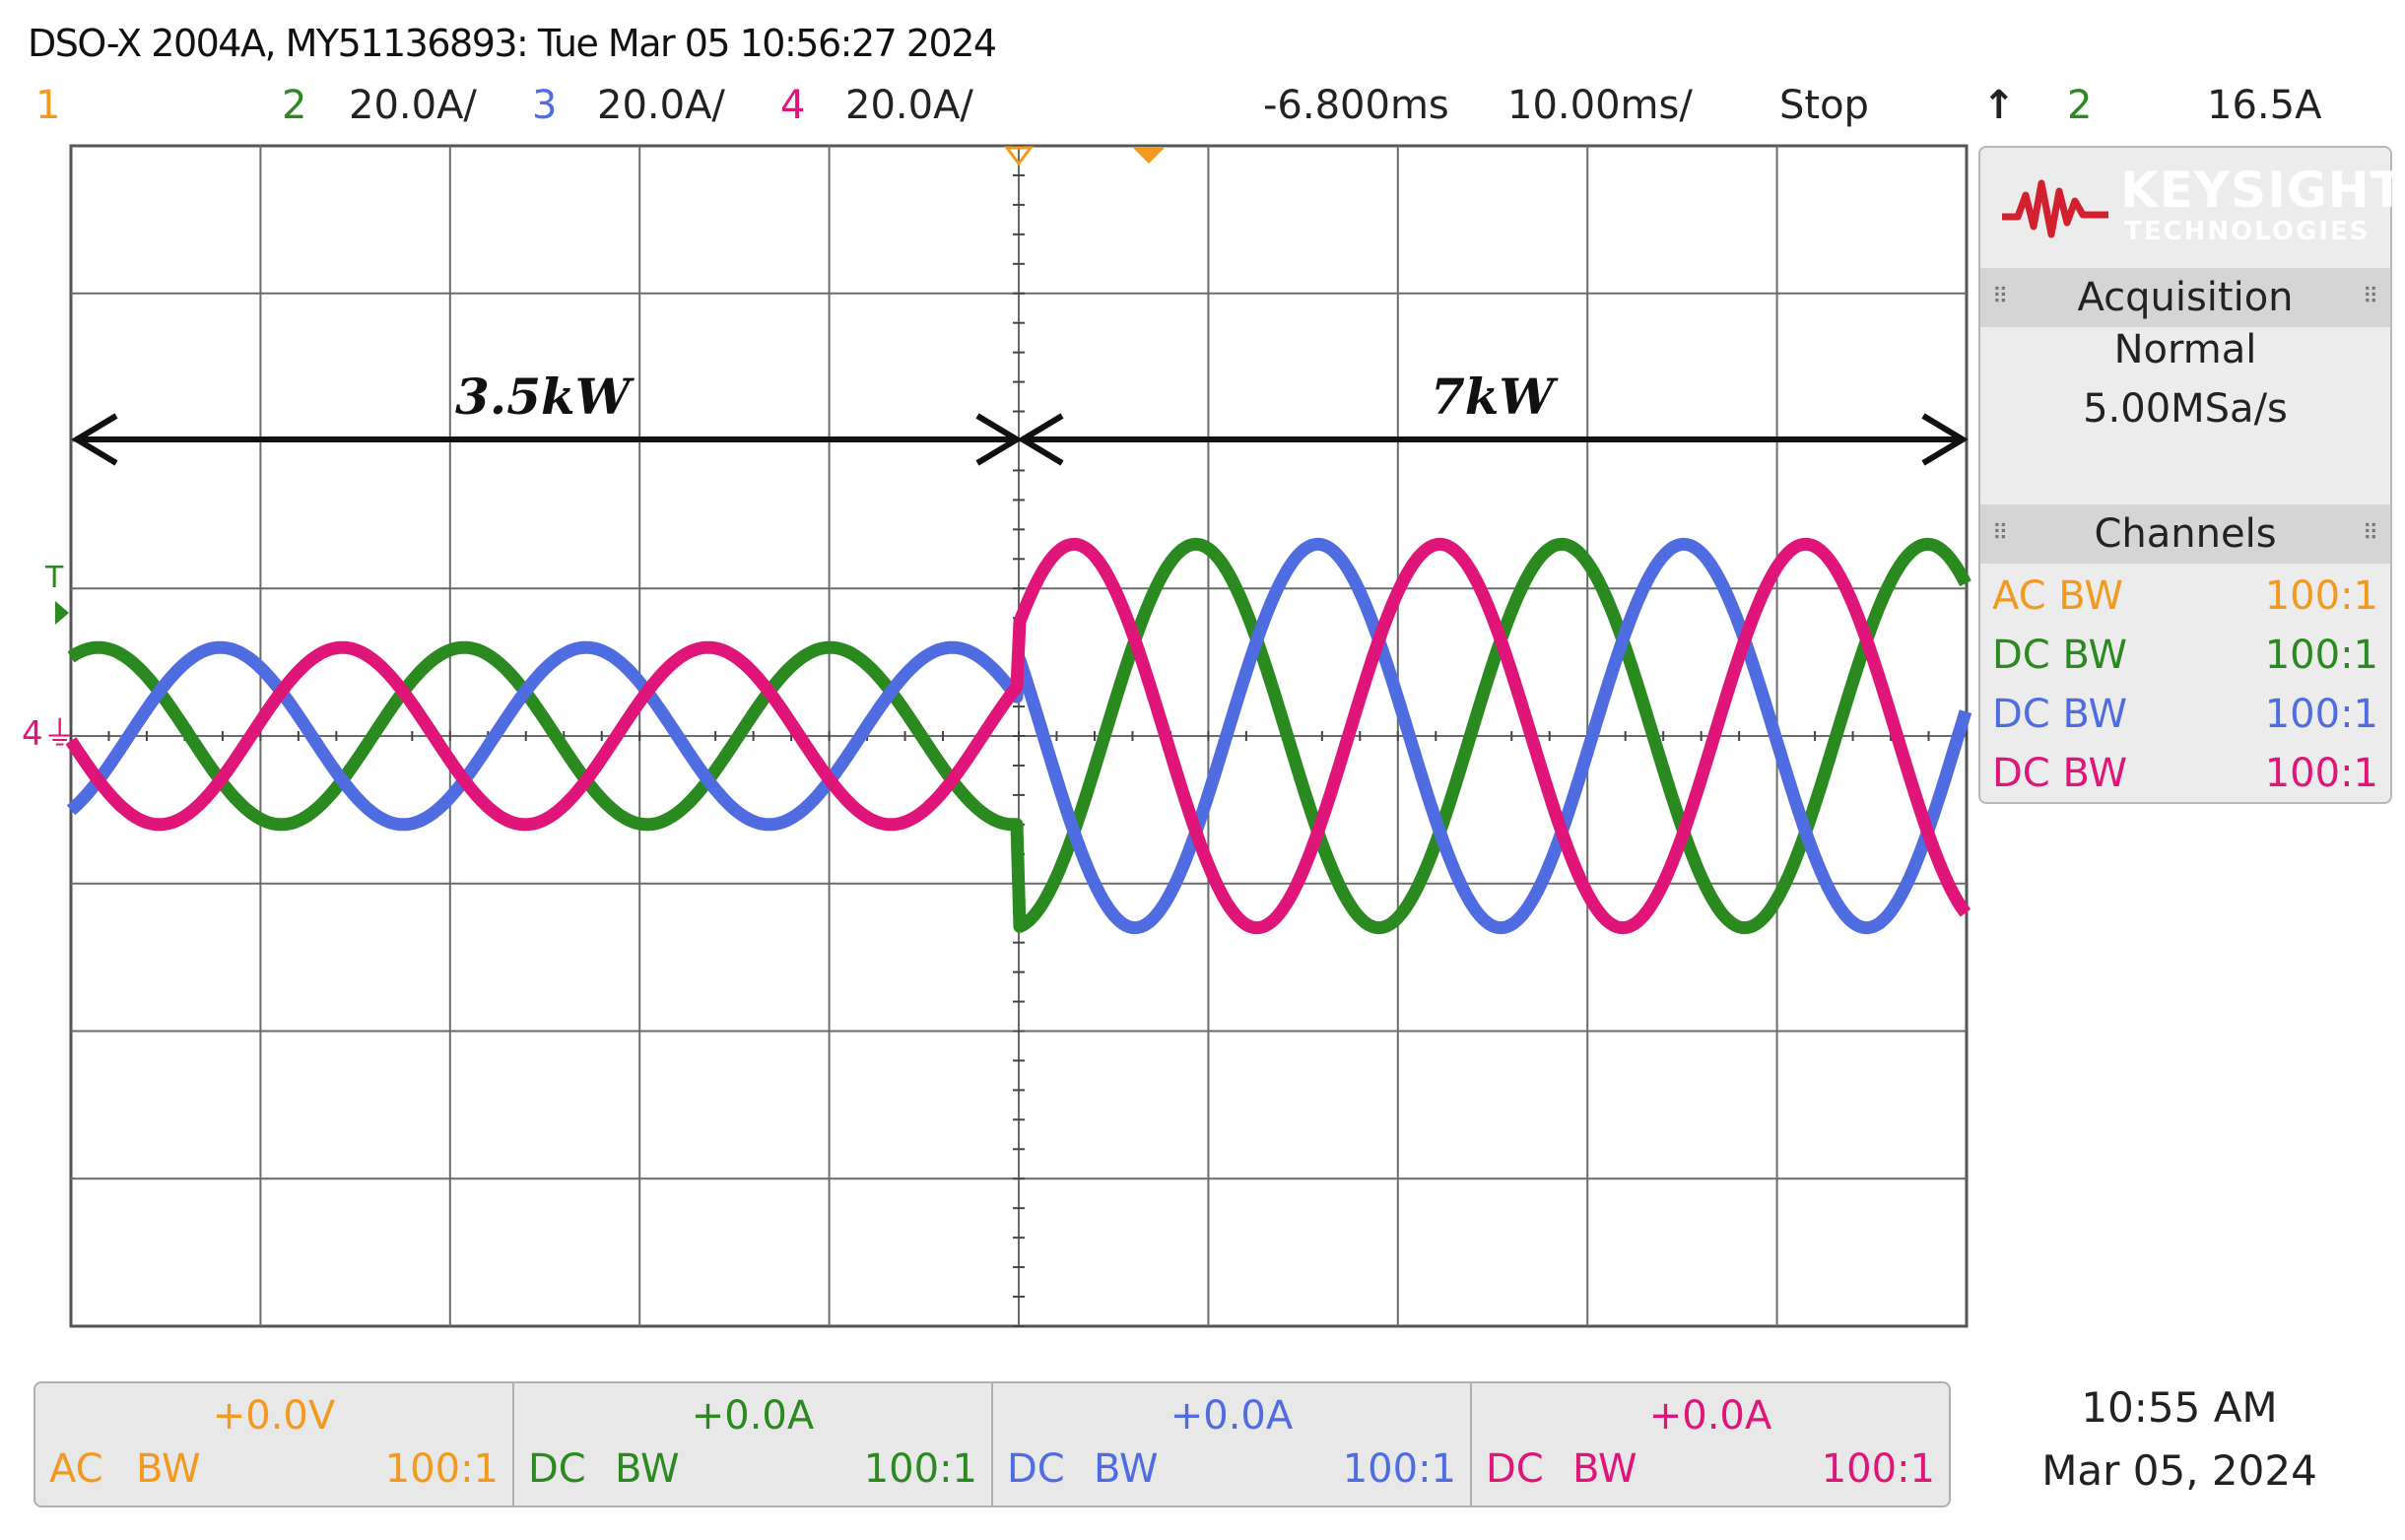  Describe the element at coordinates (909, 106) in the screenshot. I see `ch4-scale: 20.0A/` at that location.